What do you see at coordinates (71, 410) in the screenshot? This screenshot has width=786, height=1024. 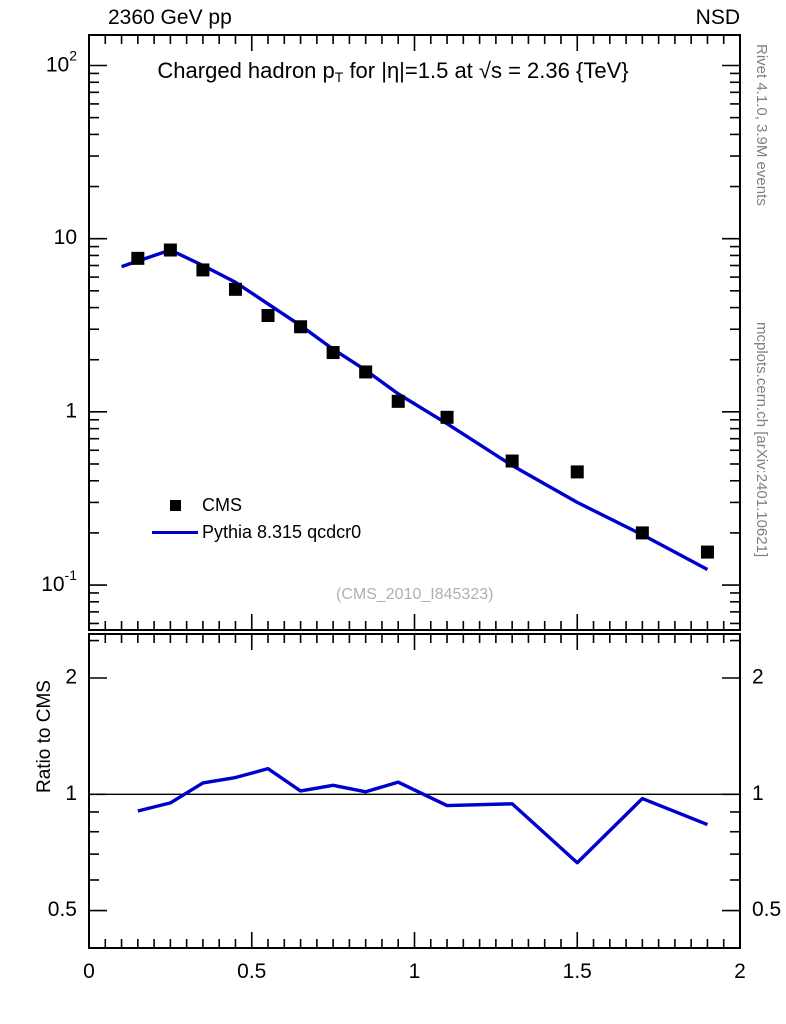 I see `y-axis-tick-label: 1` at bounding box center [71, 410].